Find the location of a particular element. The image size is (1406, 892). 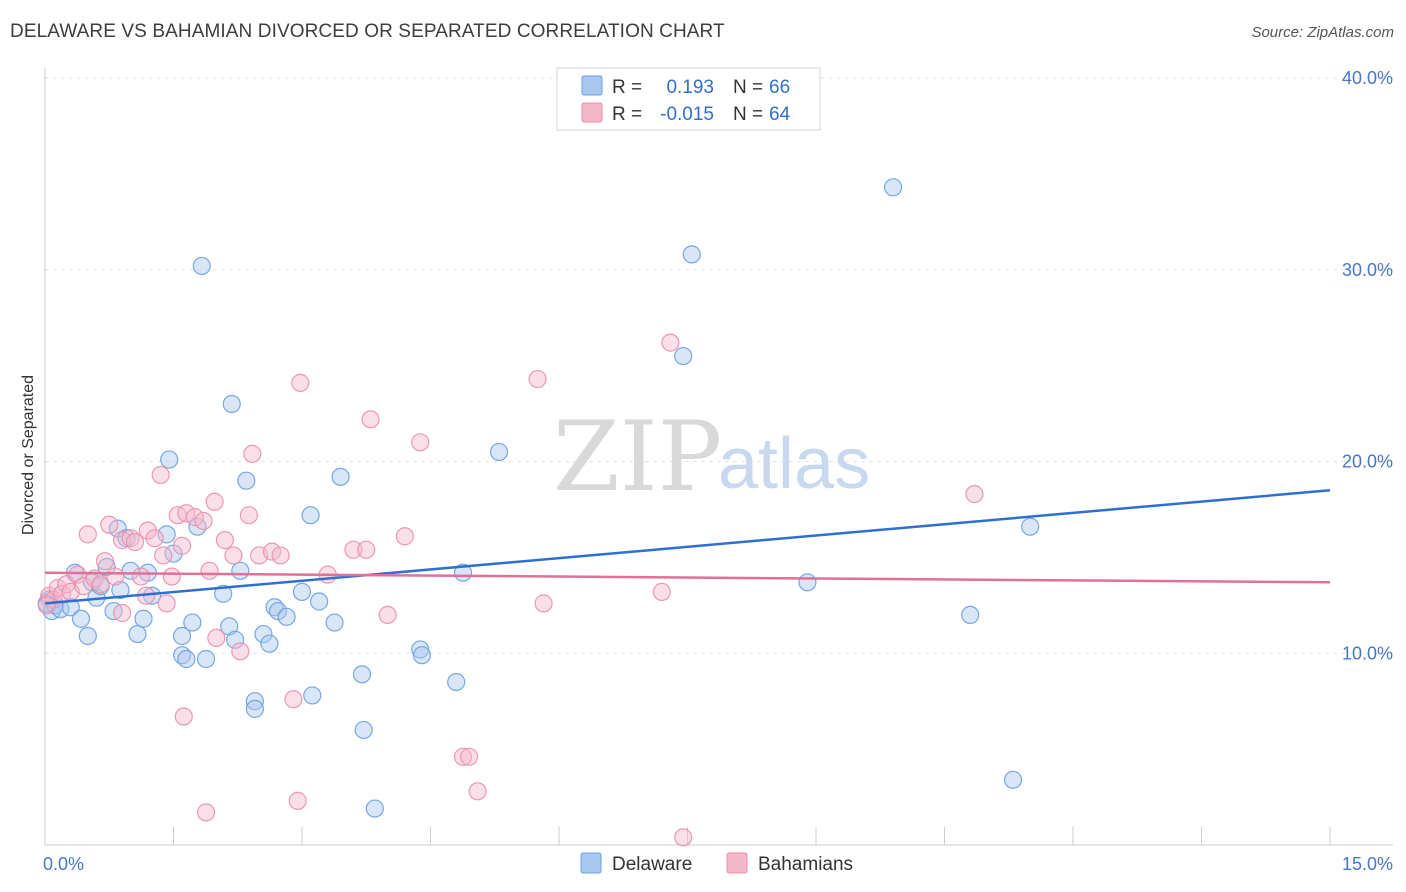

trend-line-bahamians is located at coordinates (687, 577).